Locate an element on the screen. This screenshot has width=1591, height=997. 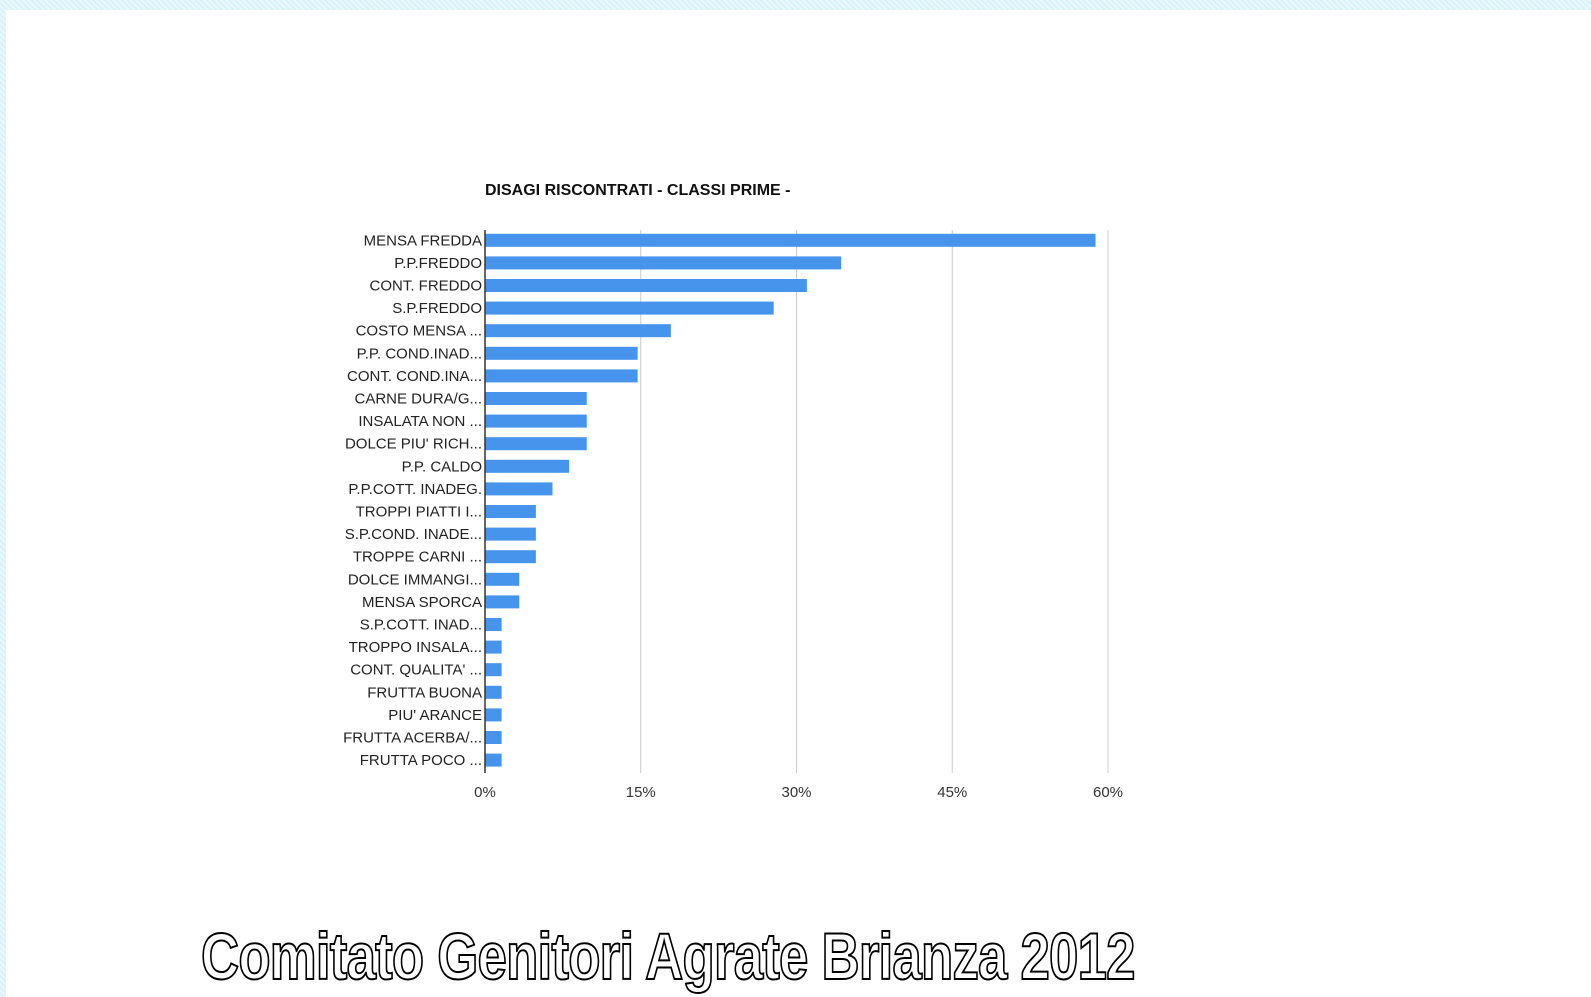
x-tick-label: 30% is located at coordinates (796, 792).